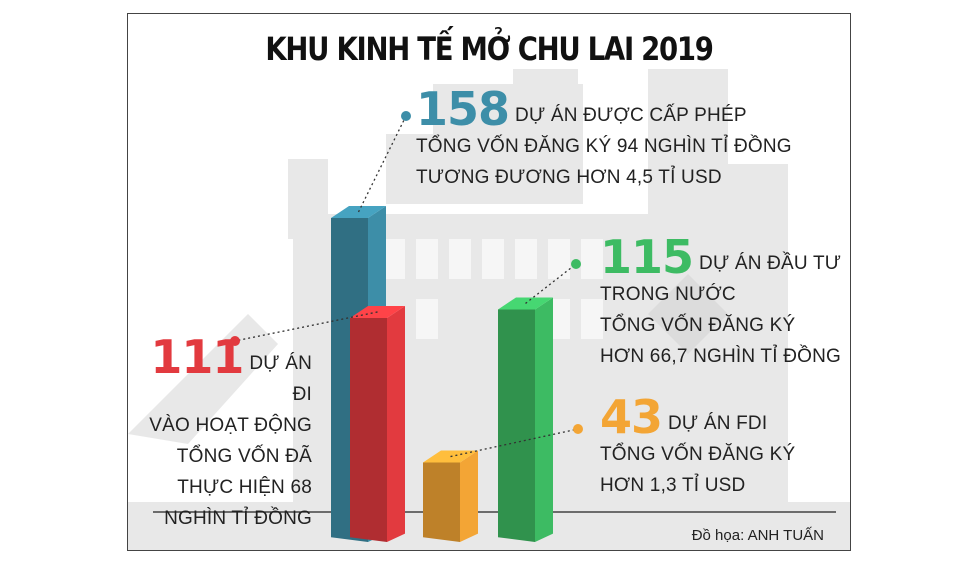 This screenshot has height=568, width=980. I want to click on leader-line-fdi, so click(514, 443).